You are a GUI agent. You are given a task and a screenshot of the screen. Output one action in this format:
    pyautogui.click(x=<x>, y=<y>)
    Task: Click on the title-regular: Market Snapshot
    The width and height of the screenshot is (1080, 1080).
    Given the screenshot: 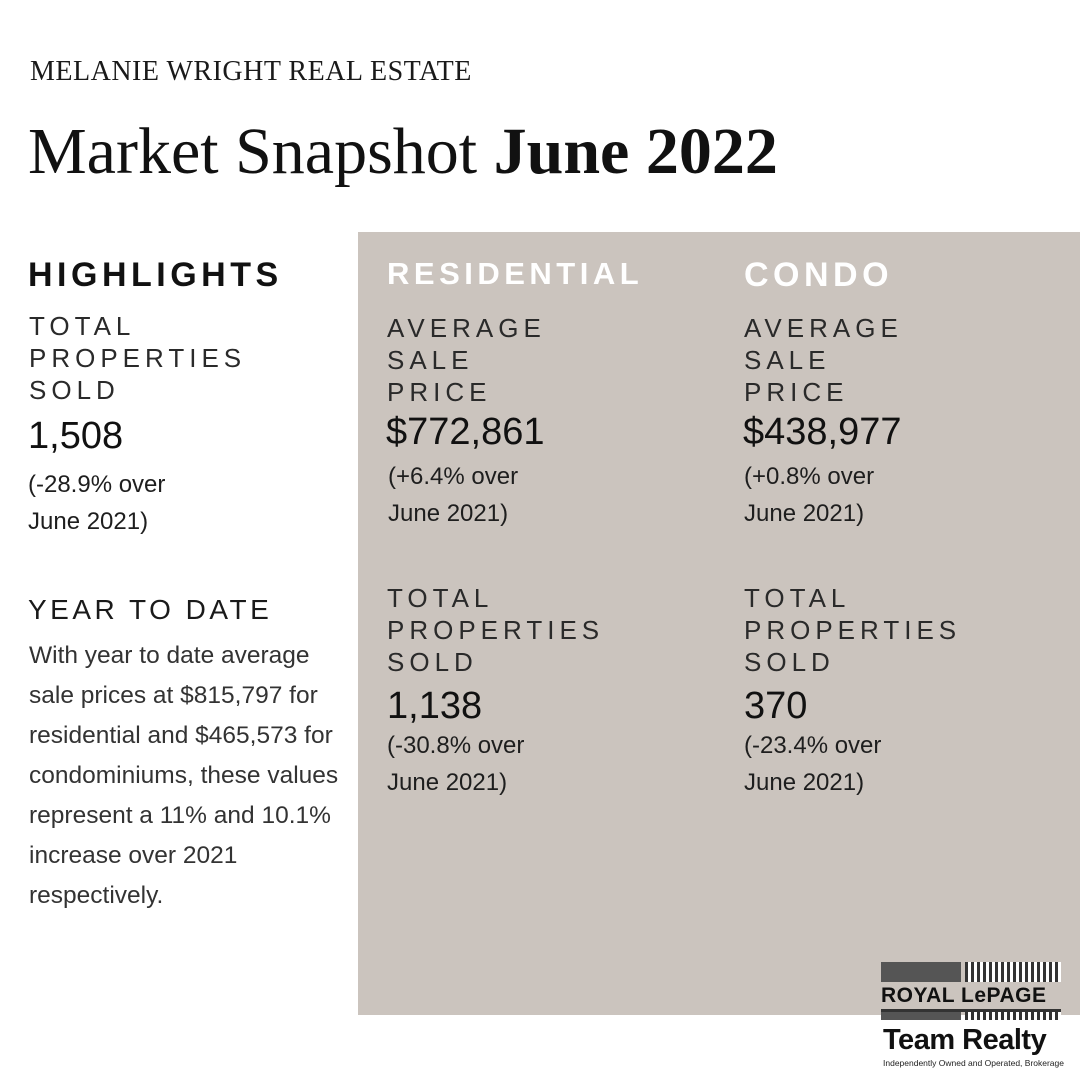 What is the action you would take?
    pyautogui.click(x=253, y=151)
    